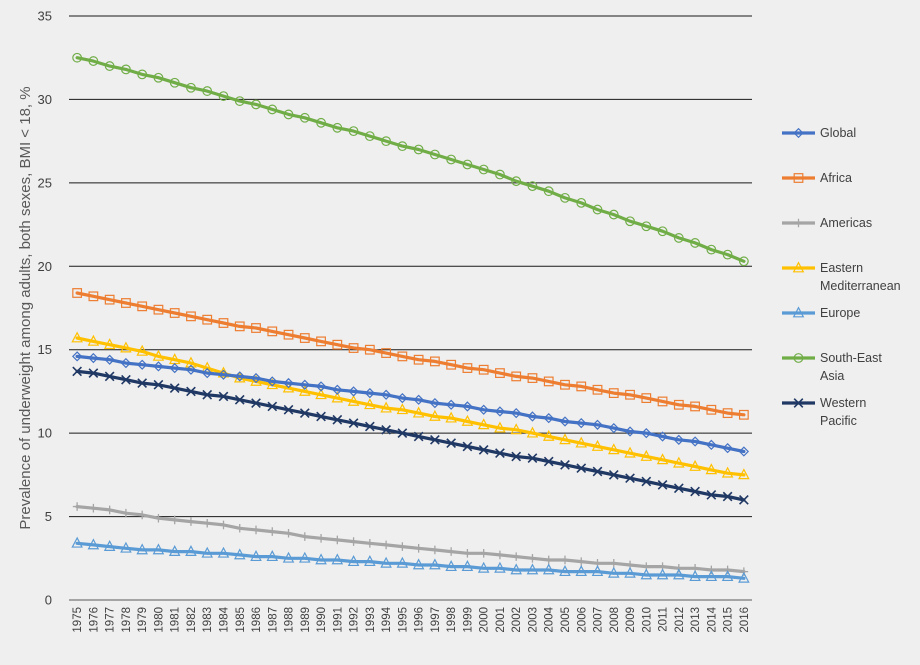  What do you see at coordinates (257, 620) in the screenshot?
I see `x-tick-label: 1986` at bounding box center [257, 620].